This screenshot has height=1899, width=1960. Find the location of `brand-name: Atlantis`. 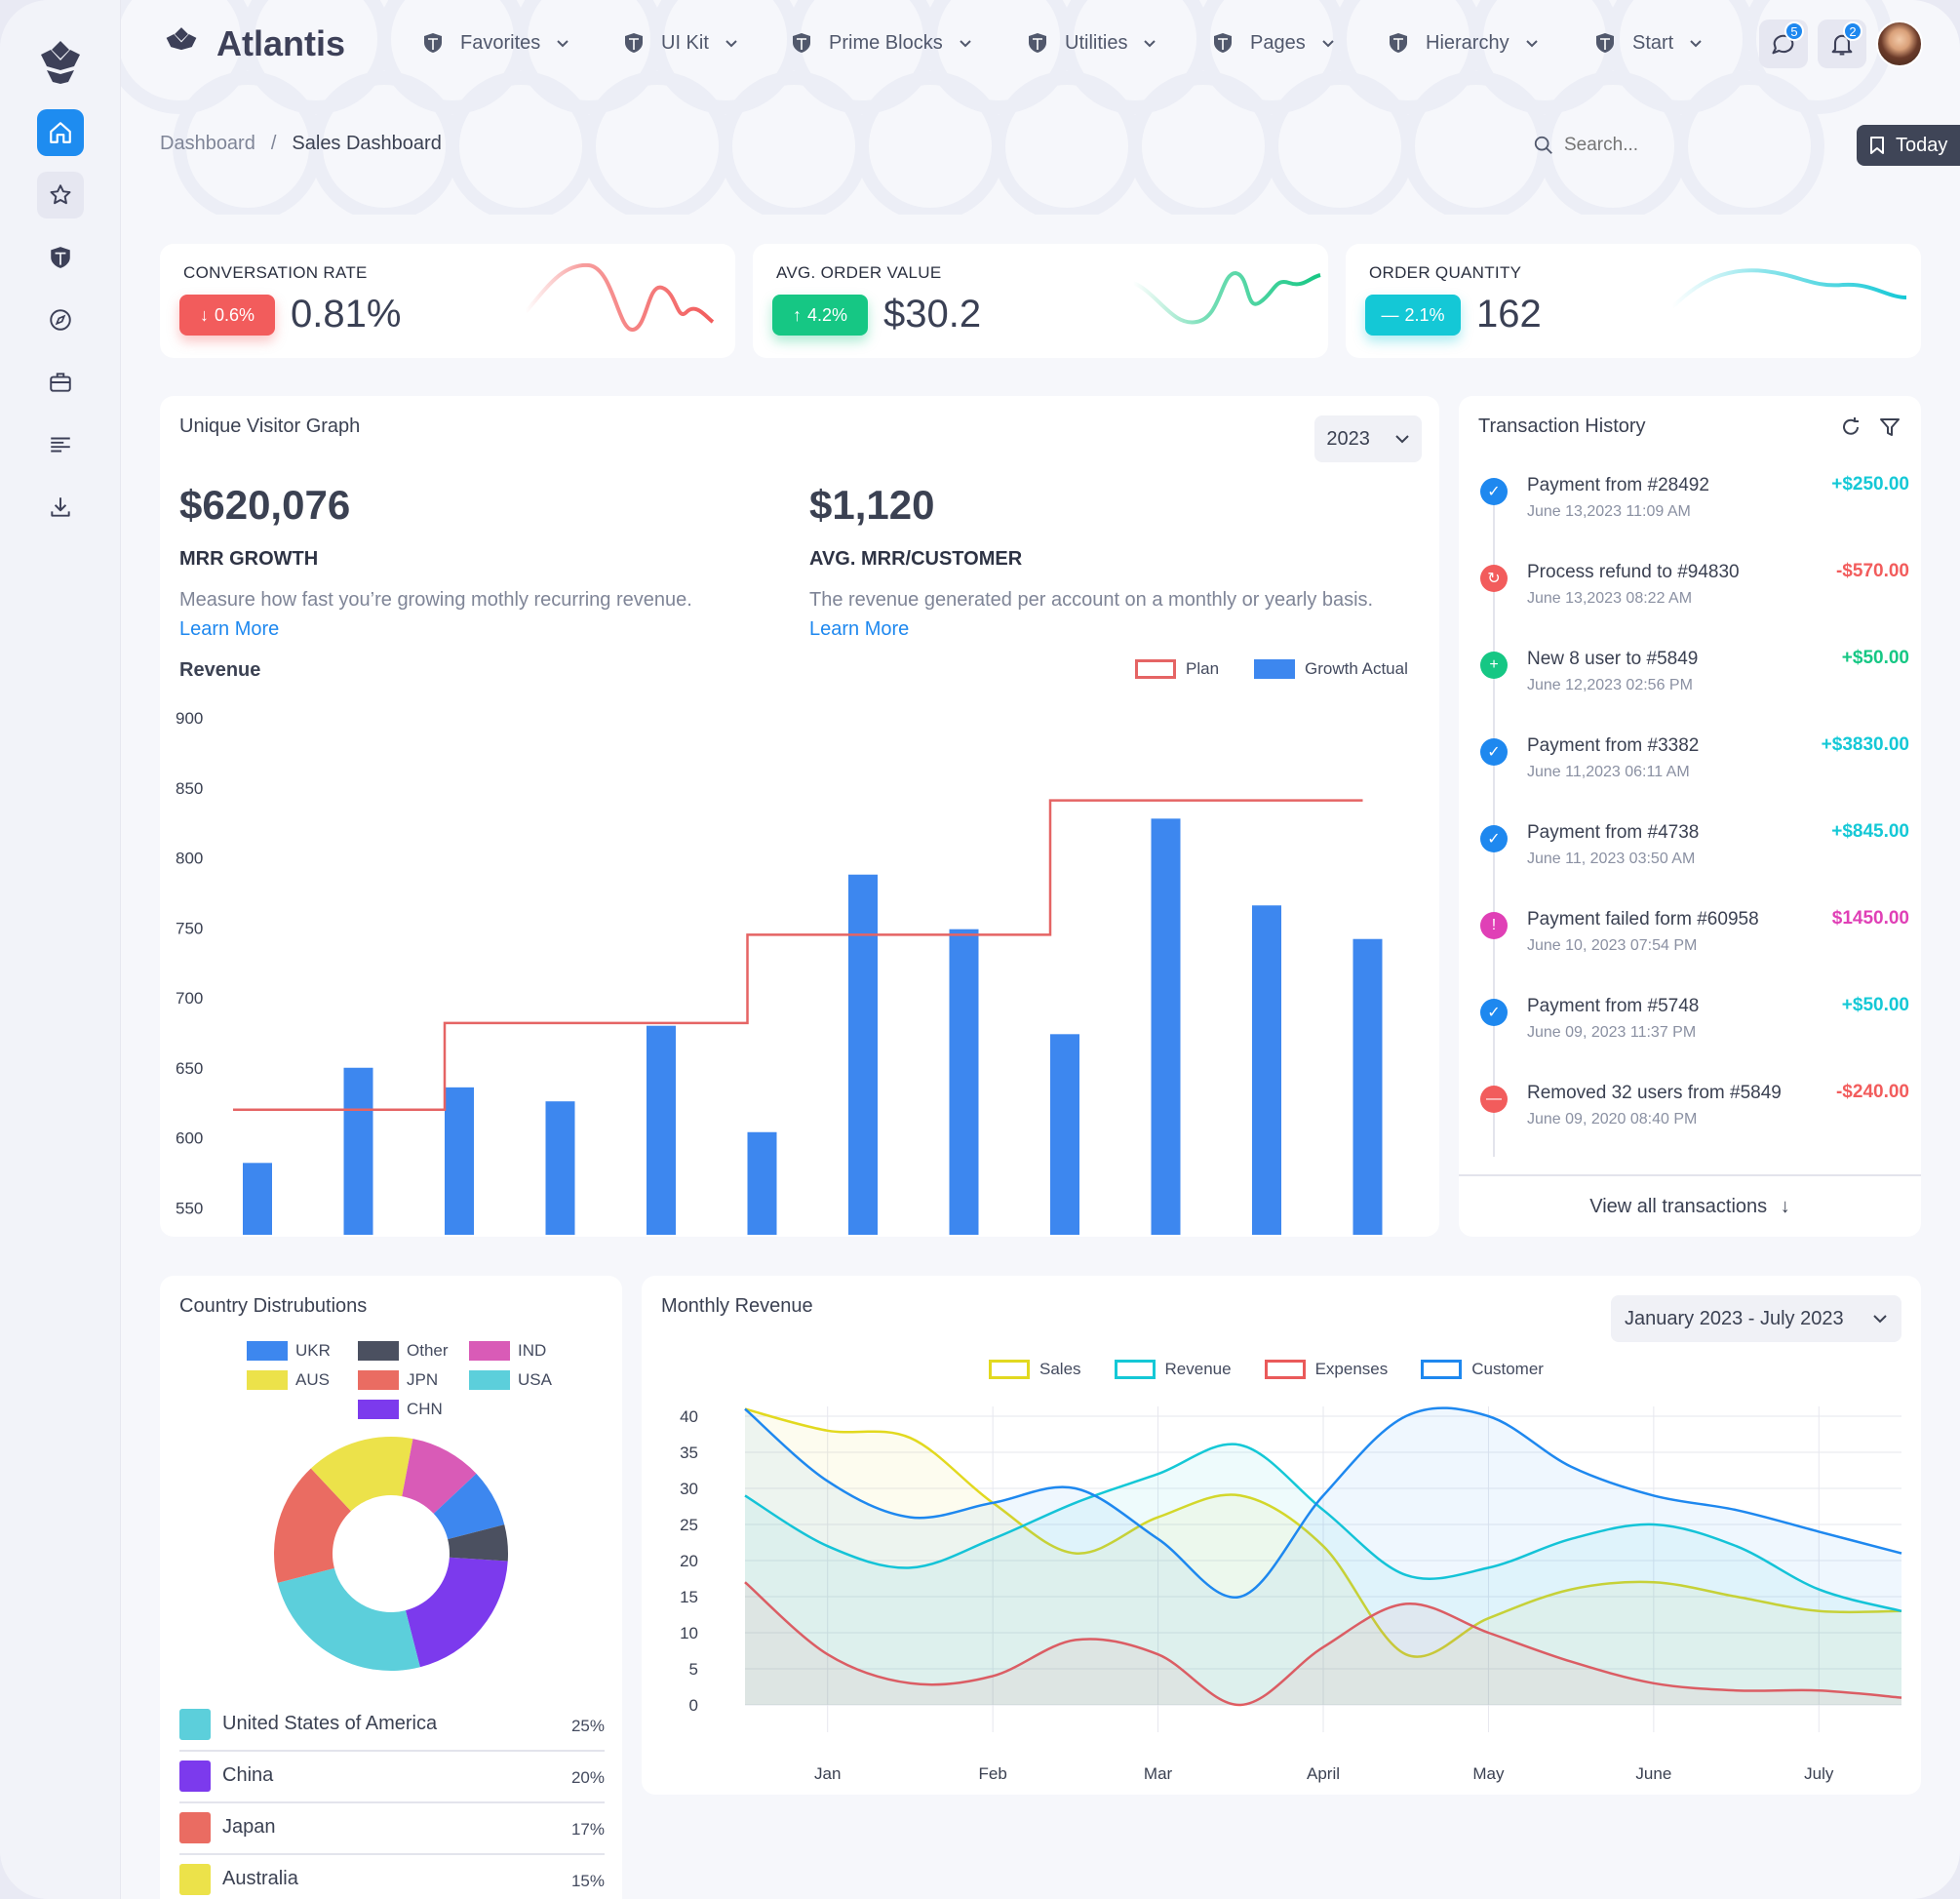

brand-name: Atlantis is located at coordinates (281, 43).